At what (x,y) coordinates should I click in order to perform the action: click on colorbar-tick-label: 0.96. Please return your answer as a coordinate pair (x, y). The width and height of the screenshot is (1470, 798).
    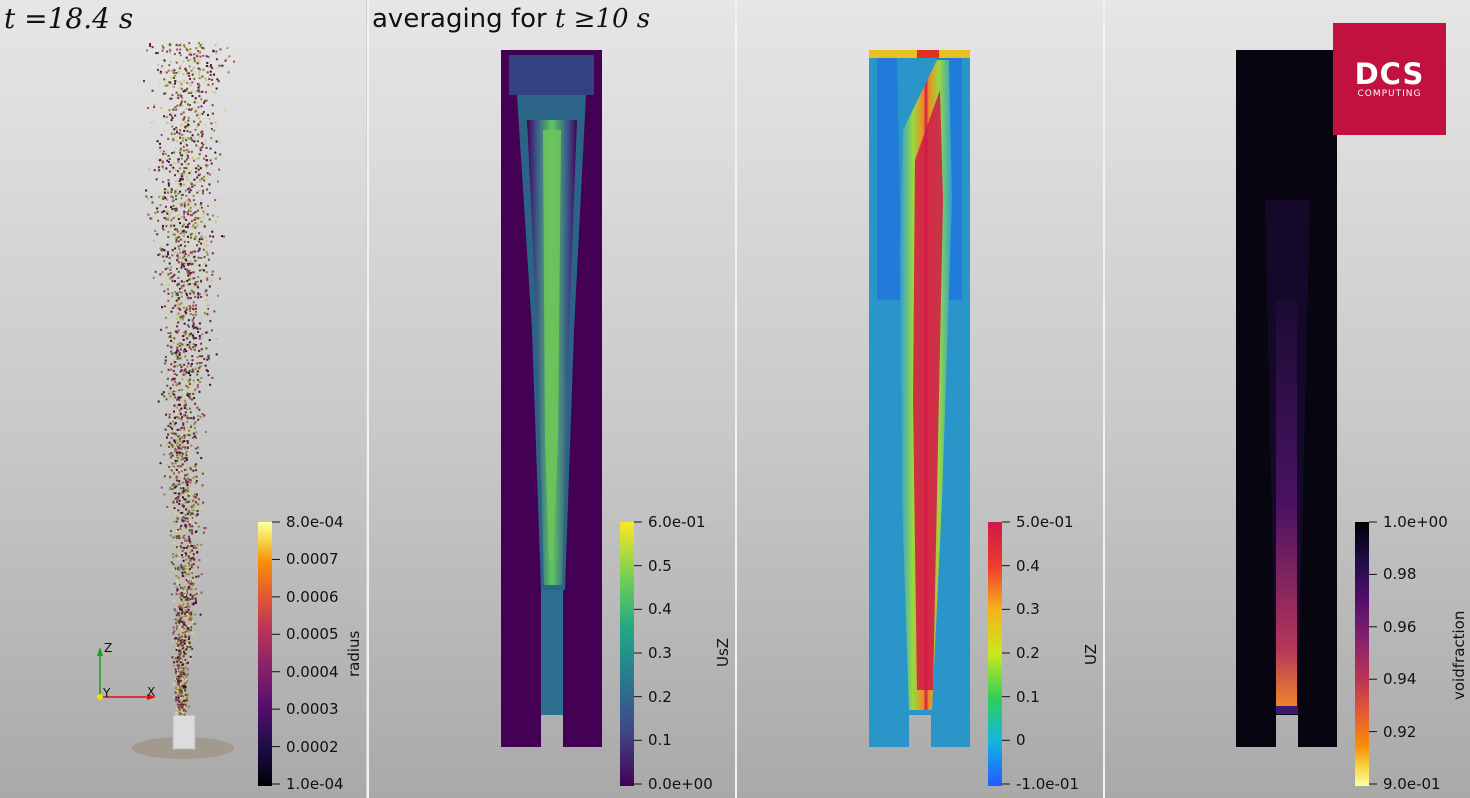
    Looking at the image, I should click on (1400, 626).